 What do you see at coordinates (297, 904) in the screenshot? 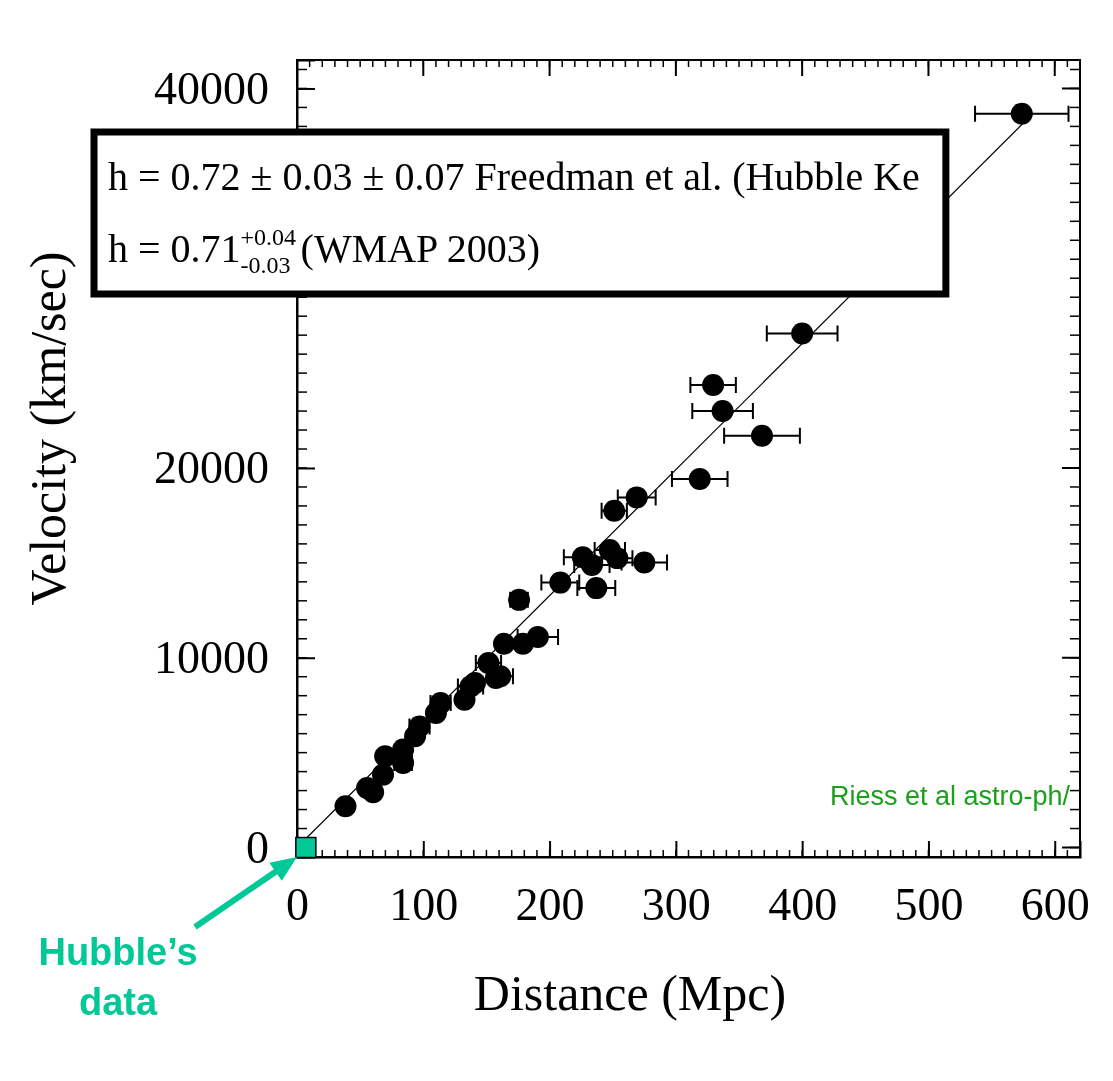
I see `x-tick-label: 0` at bounding box center [297, 904].